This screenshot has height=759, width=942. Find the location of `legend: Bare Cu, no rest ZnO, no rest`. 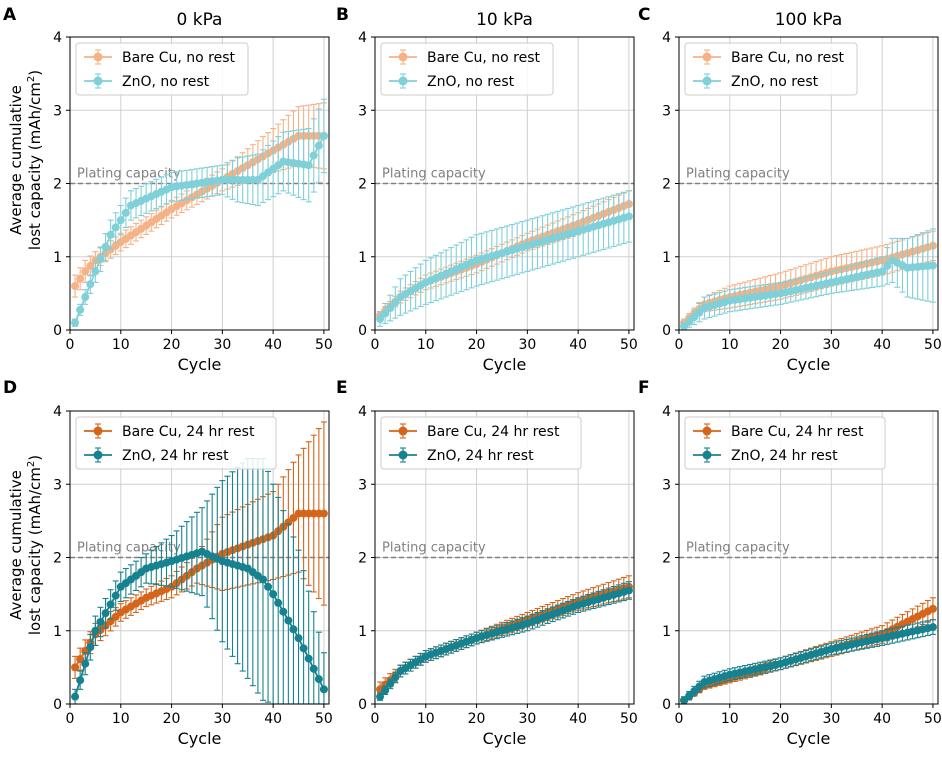

legend: Bare Cu, no rest ZnO, no rest is located at coordinates (771, 69).